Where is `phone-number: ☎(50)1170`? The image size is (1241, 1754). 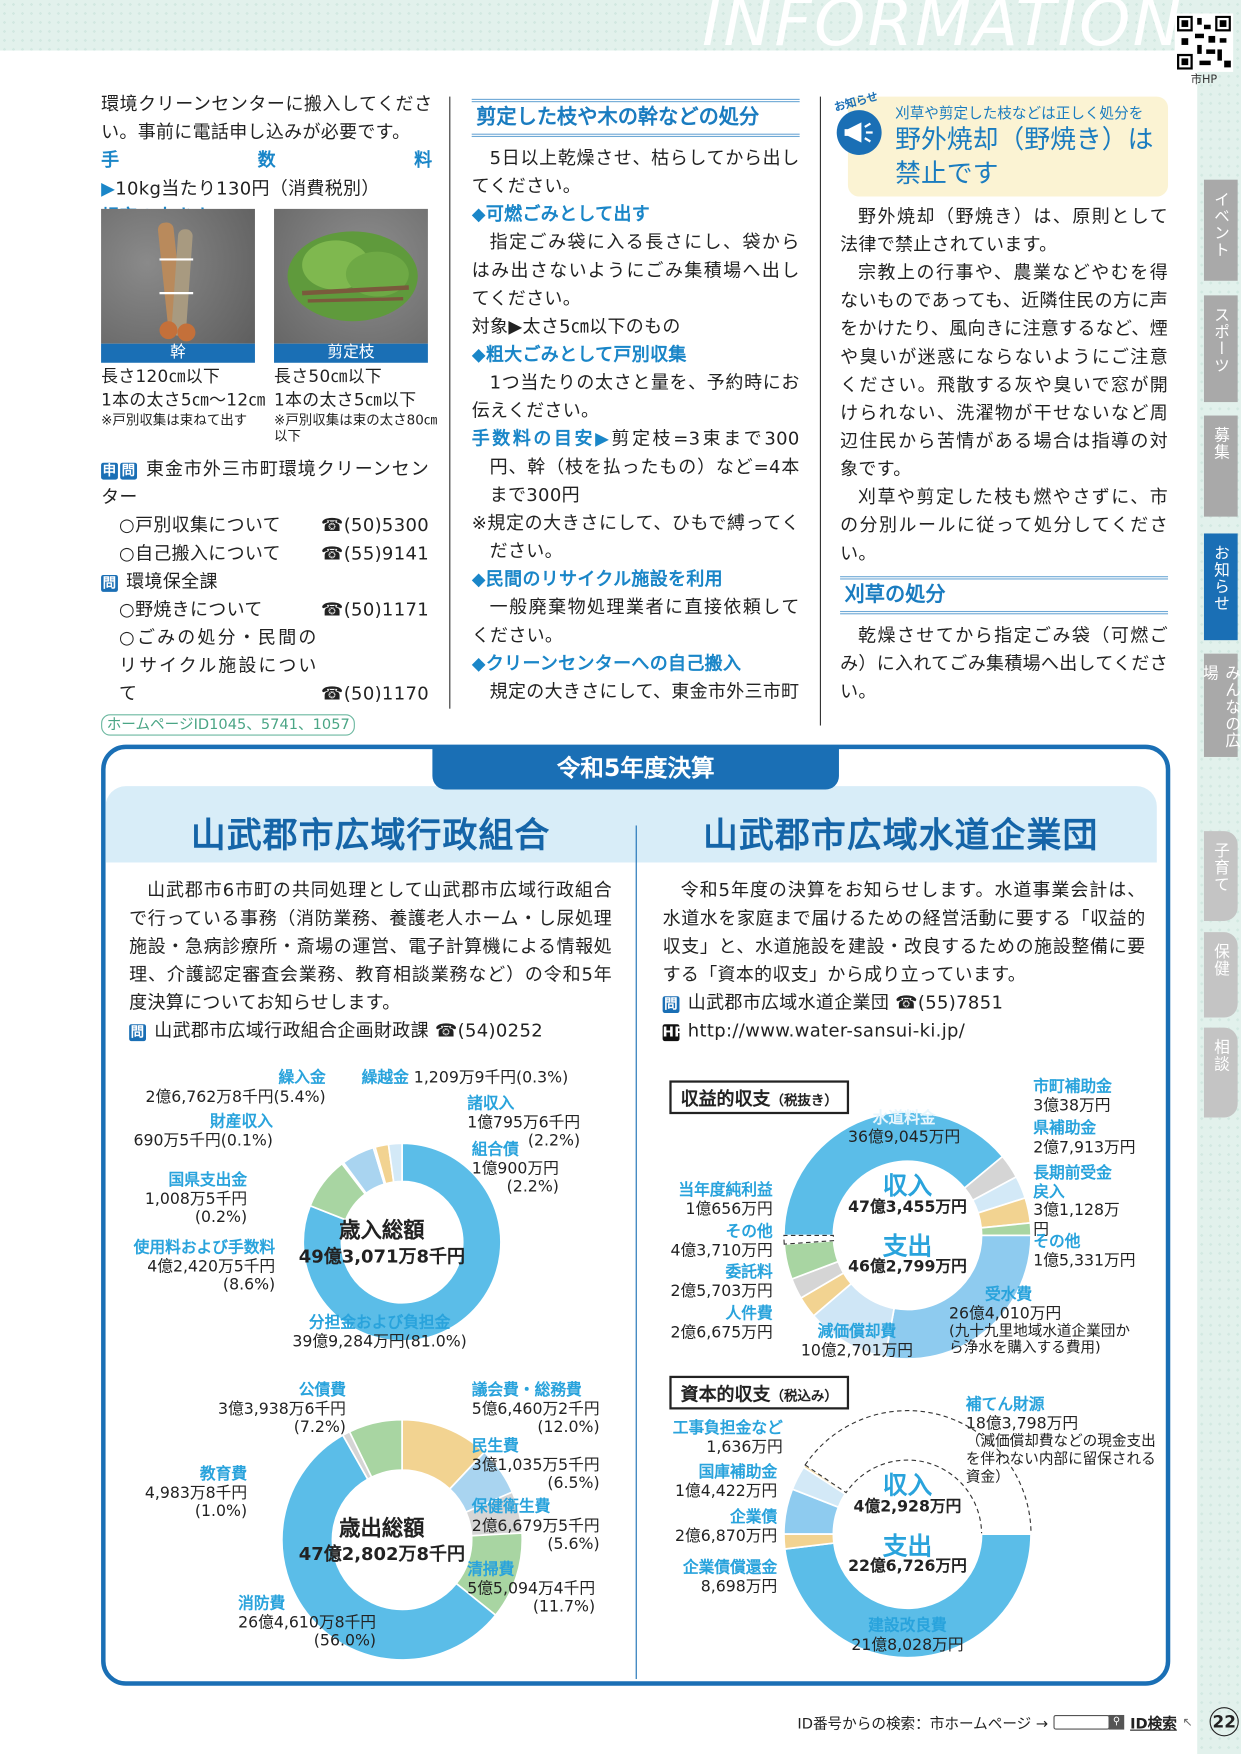 phone-number: ☎(50)1170 is located at coordinates (375, 693).